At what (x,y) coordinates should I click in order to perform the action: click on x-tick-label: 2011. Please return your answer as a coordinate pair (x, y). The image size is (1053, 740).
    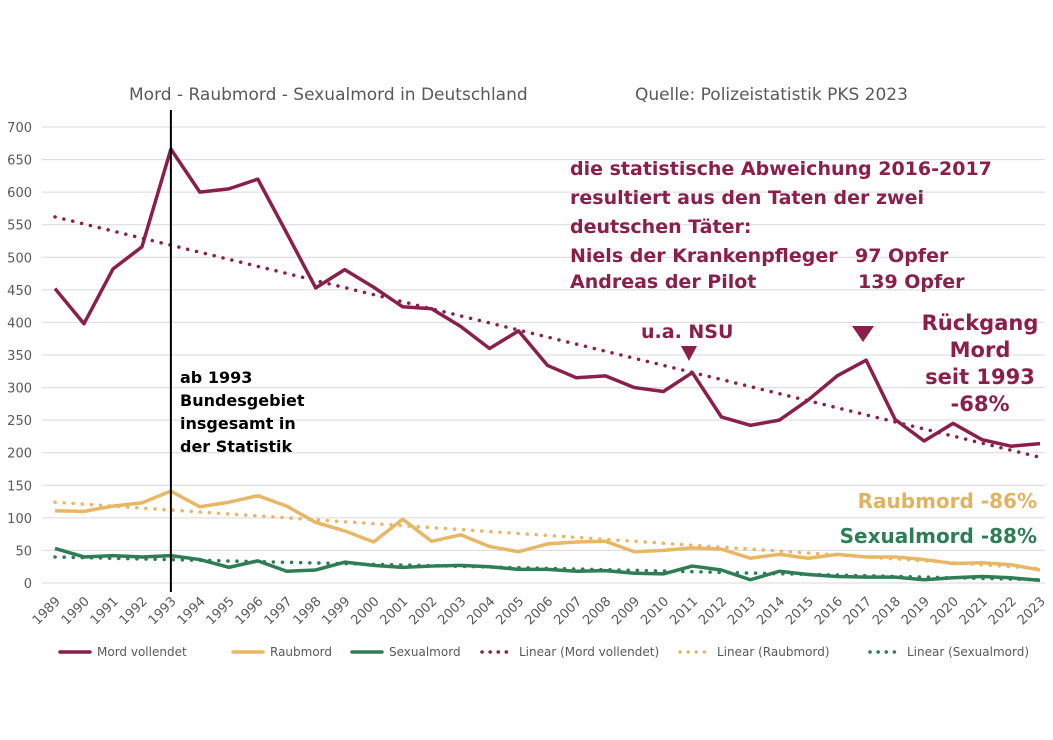
    Looking at the image, I should click on (684, 611).